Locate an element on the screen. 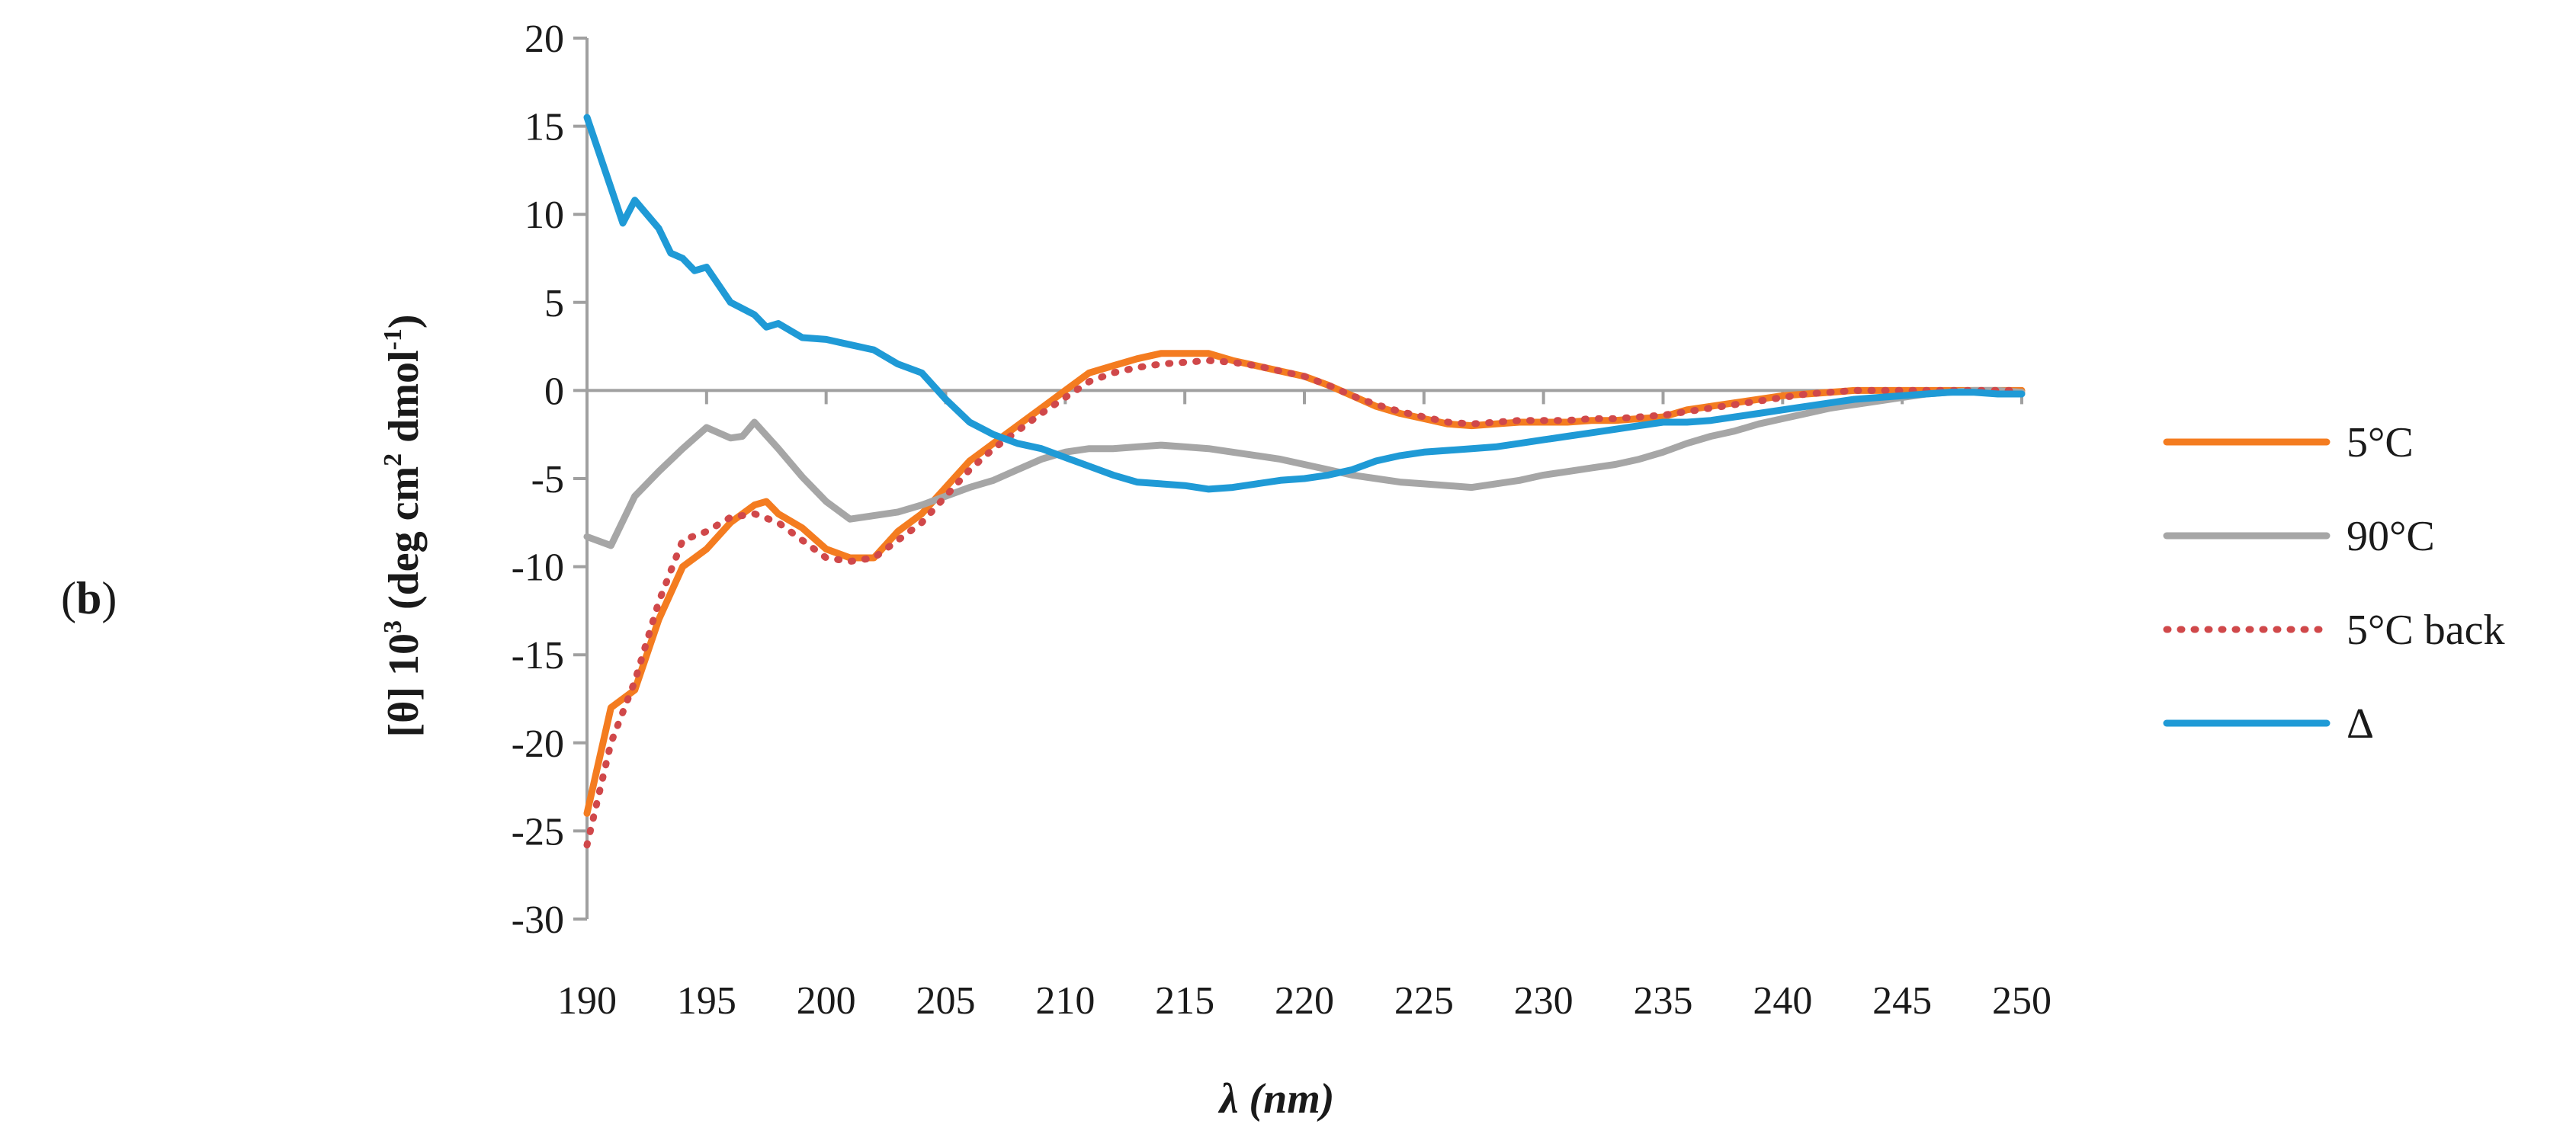 Image resolution: width=2576 pixels, height=1137 pixels. legend-label-3: Δ is located at coordinates (2360, 724).